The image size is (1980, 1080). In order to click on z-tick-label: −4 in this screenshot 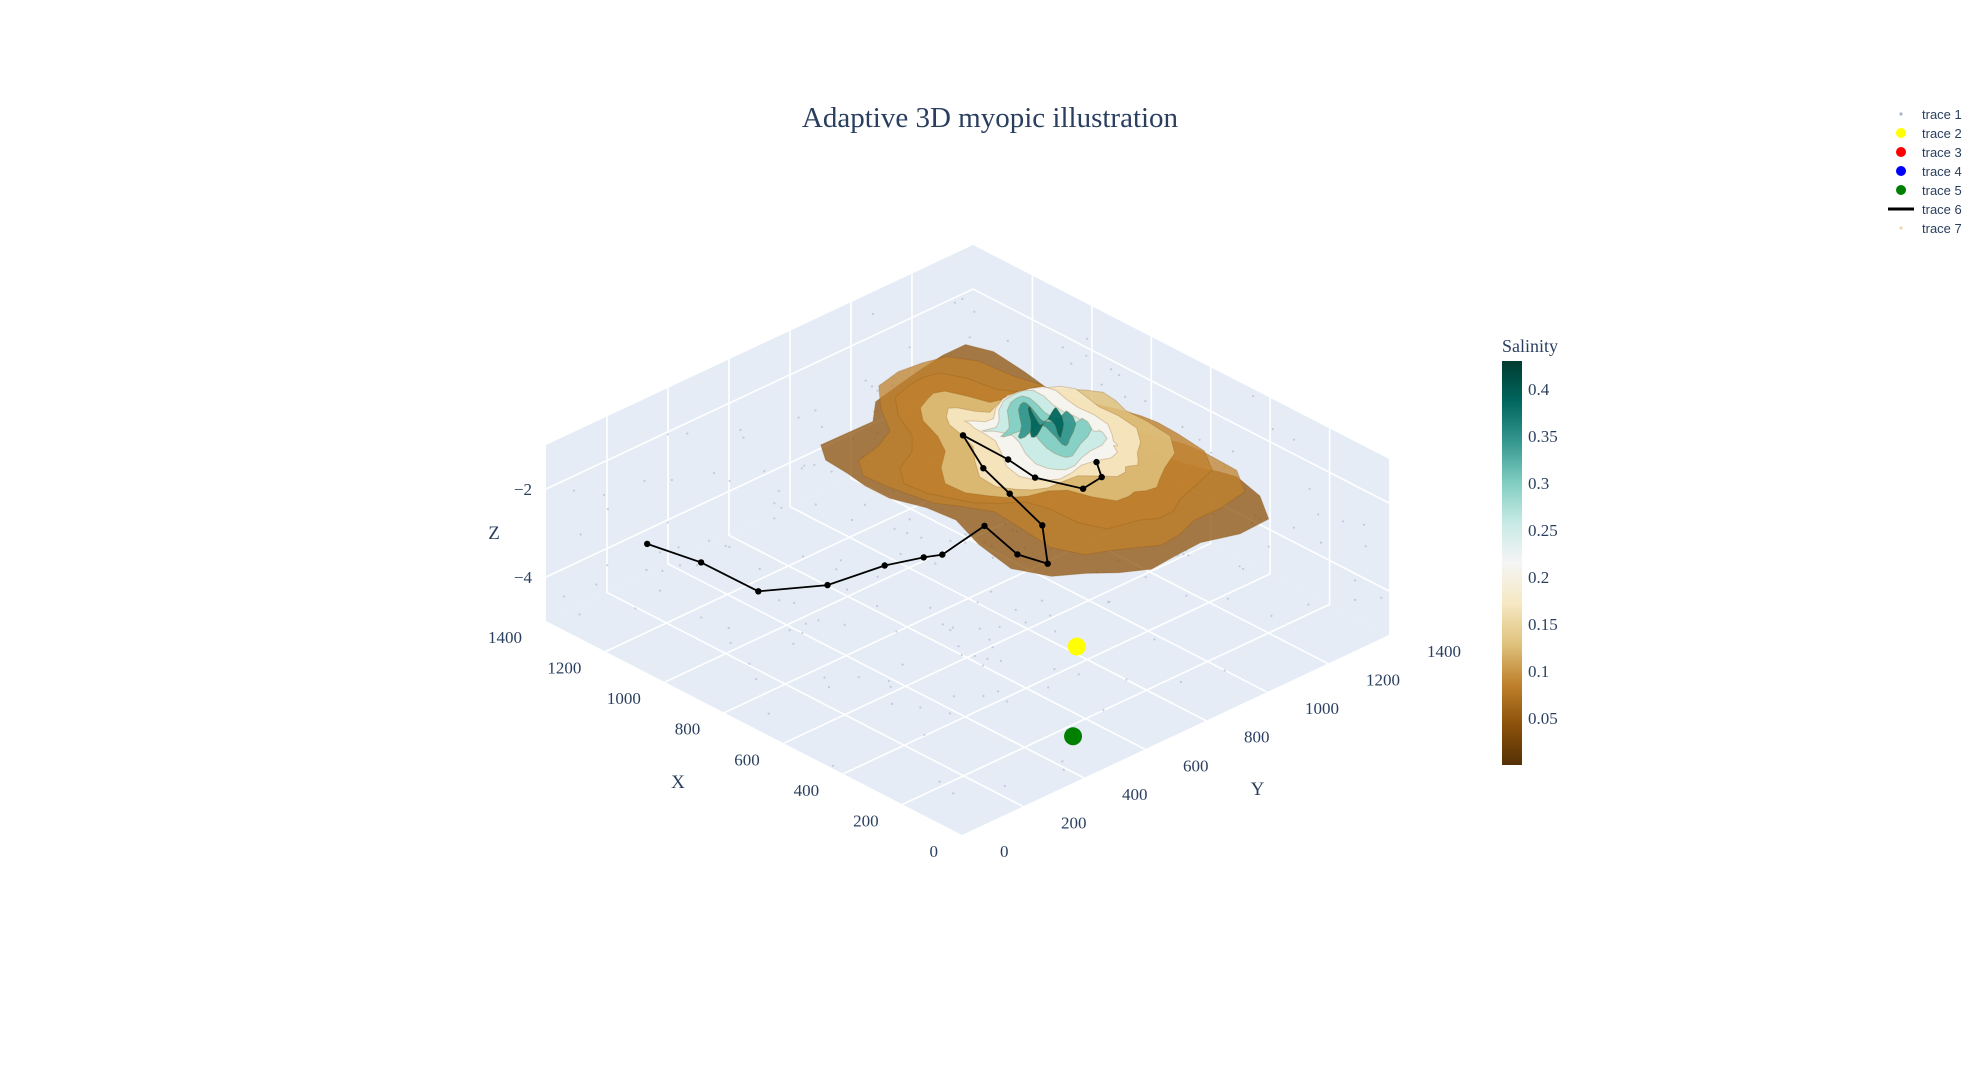, I will do `click(523, 577)`.